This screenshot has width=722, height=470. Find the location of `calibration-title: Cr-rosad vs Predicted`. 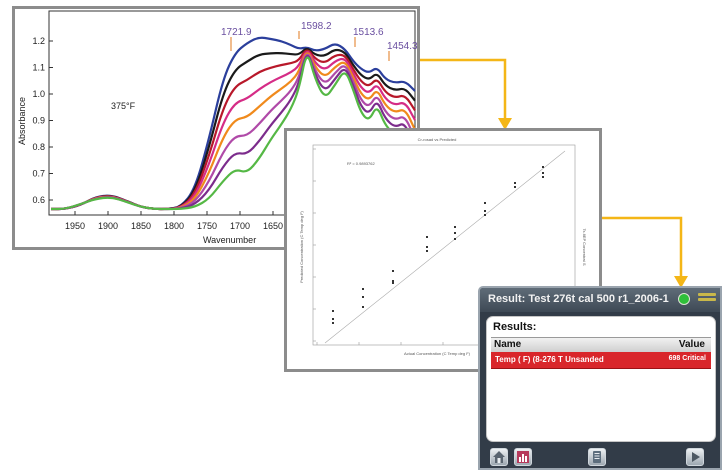

calibration-title: Cr-rosad vs Predicted is located at coordinates (437, 139).